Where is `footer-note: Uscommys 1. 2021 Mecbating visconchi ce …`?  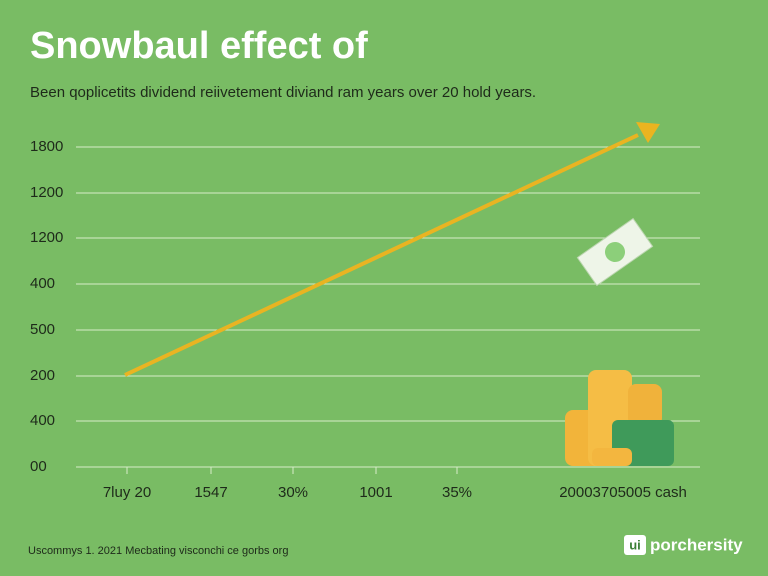 footer-note: Uscommys 1. 2021 Mecbating visconchi ce … is located at coordinates (158, 551).